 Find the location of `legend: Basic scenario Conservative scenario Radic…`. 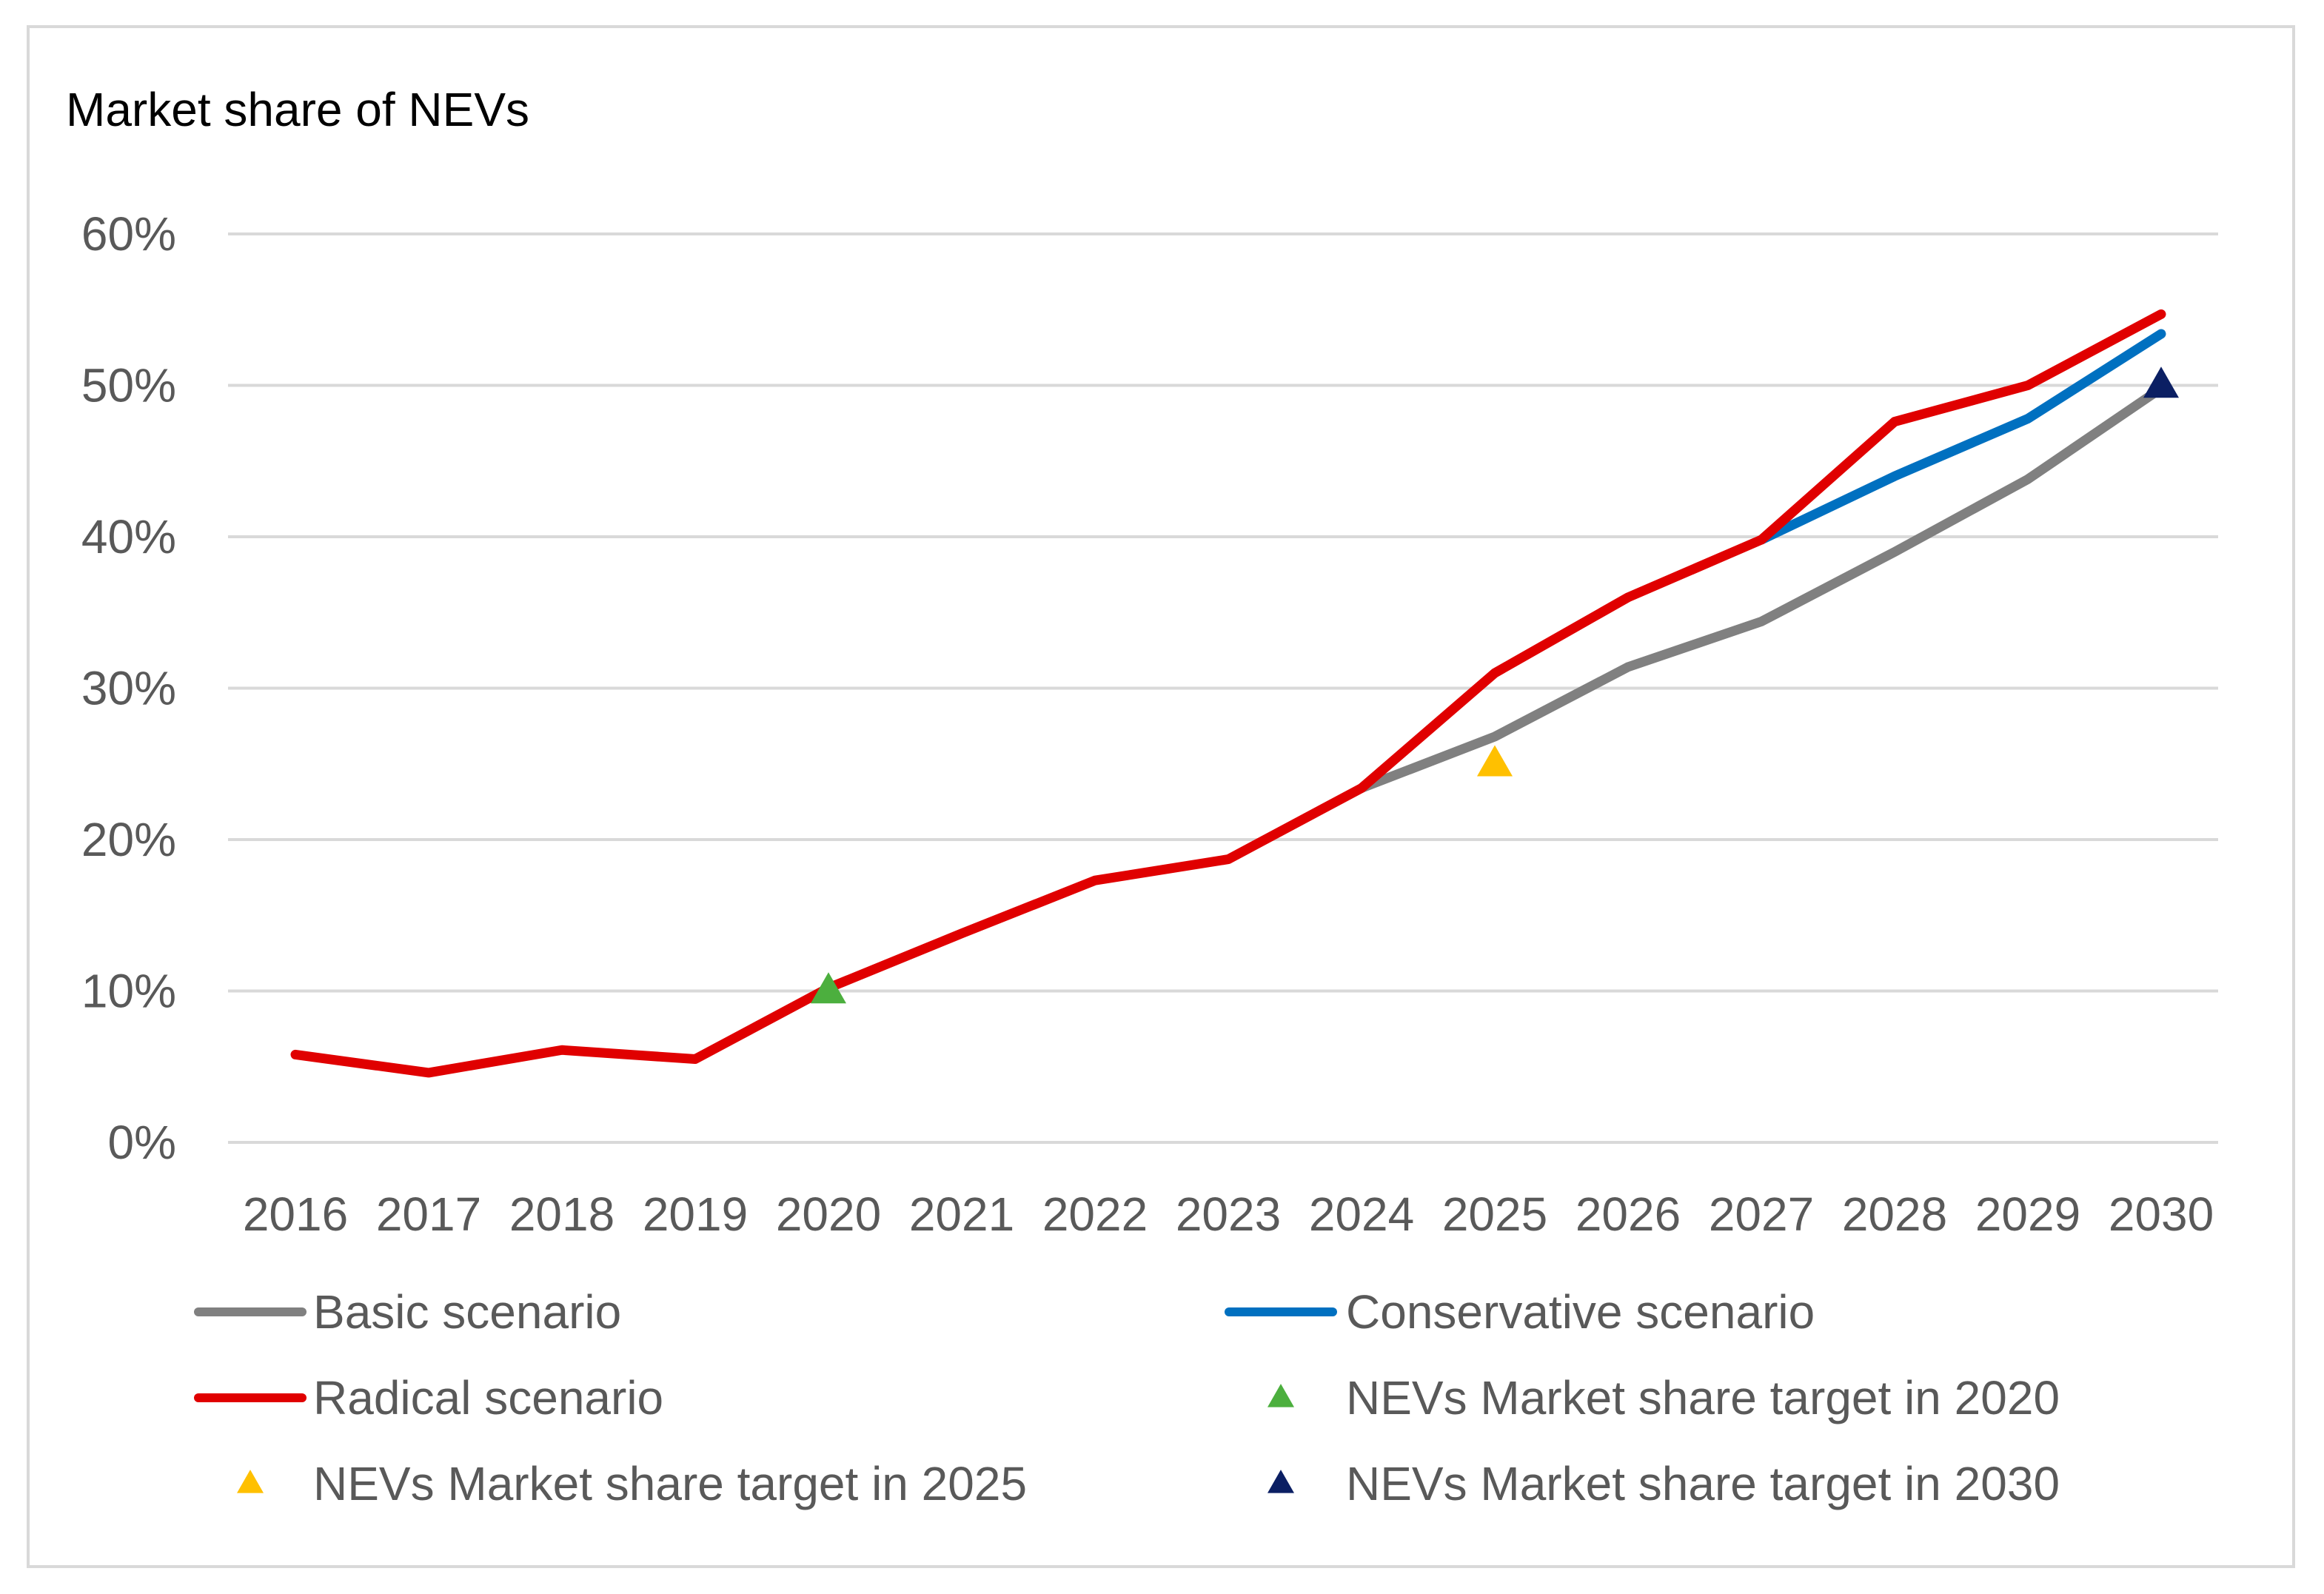

legend: Basic scenario Conservative scenario Radic… is located at coordinates (1127, 1397).